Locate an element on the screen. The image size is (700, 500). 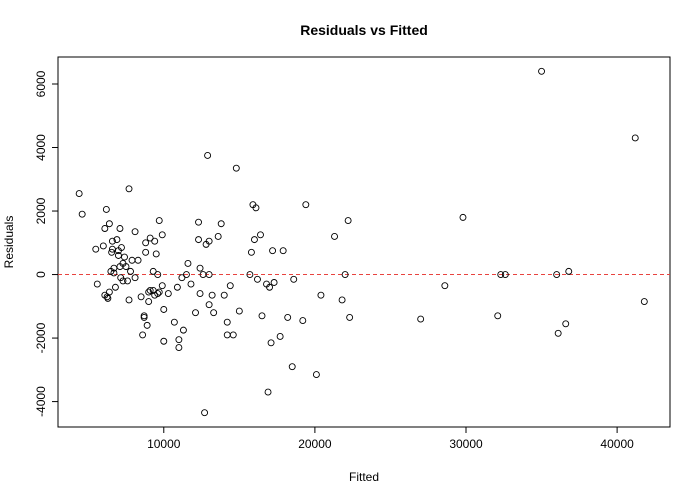
y-tick-label: -4000 is located at coordinates (41, 401).